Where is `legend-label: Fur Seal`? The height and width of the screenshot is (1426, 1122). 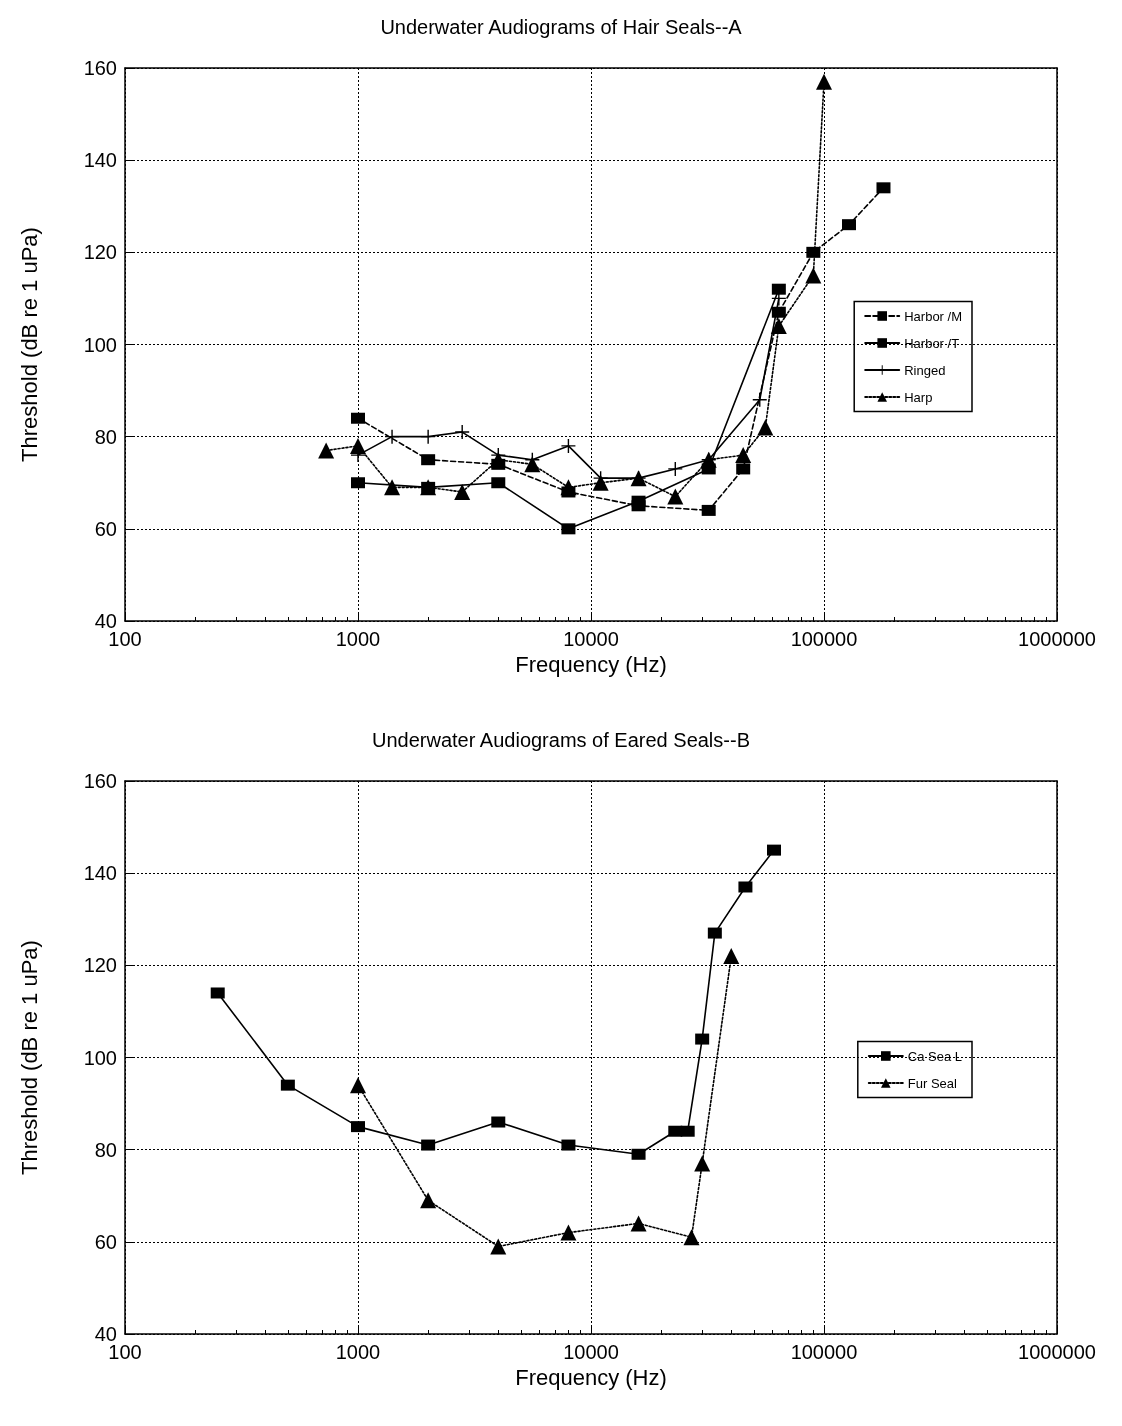 legend-label: Fur Seal is located at coordinates (932, 1083).